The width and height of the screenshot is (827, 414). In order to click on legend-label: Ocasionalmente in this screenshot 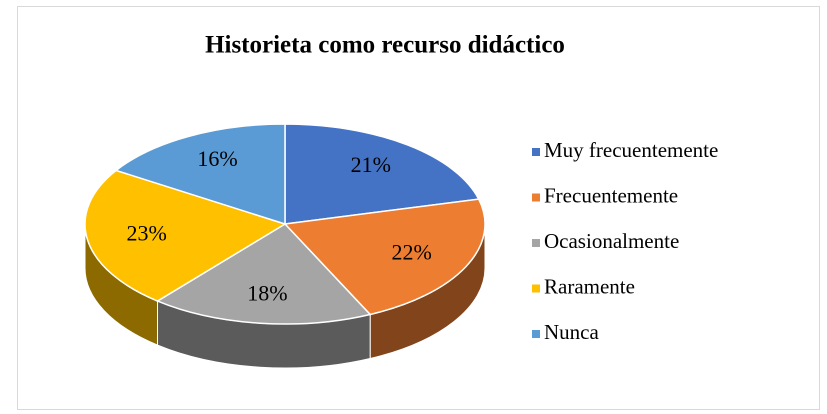, I will do `click(611, 241)`.